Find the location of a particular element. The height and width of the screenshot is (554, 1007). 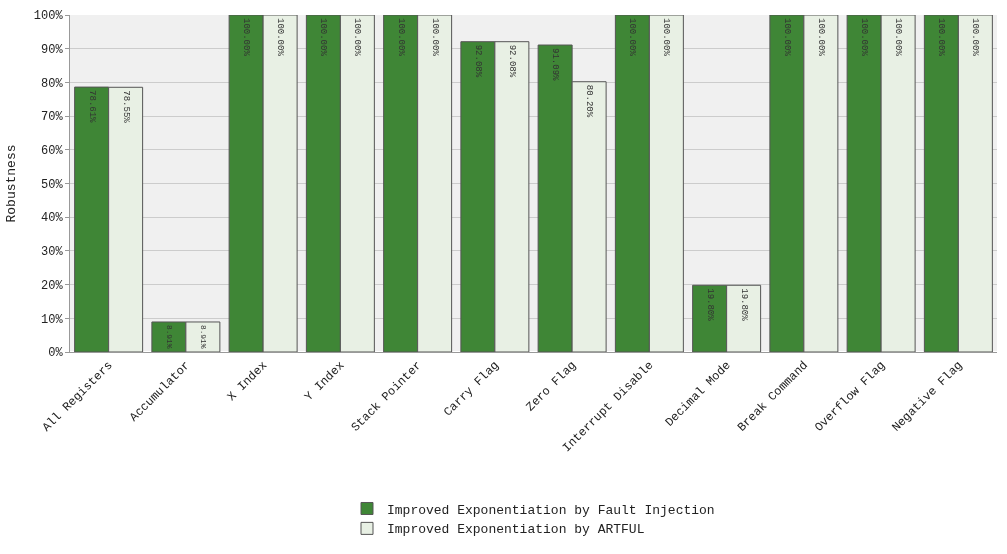

y-tick-label: 100% is located at coordinates (48, 16).